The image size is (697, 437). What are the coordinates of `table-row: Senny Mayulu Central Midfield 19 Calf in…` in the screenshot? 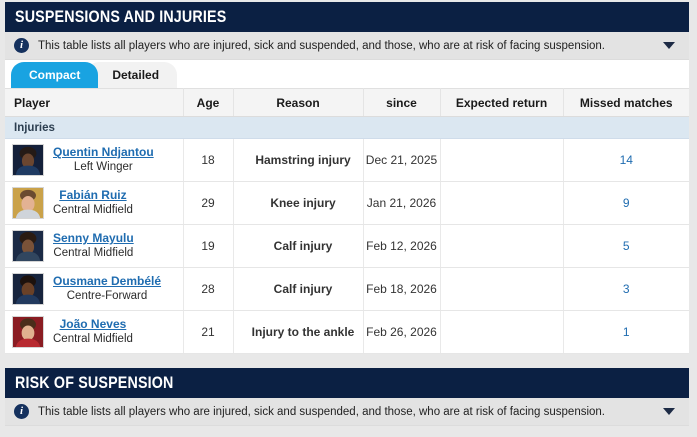 It's located at (347, 246).